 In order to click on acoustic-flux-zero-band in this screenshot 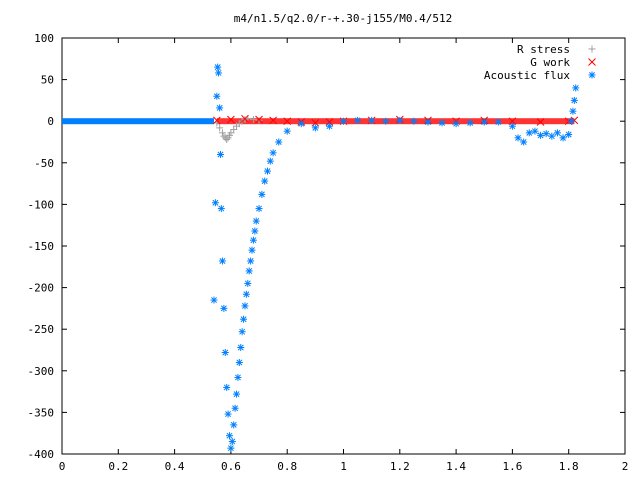, I will do `click(138, 121)`.